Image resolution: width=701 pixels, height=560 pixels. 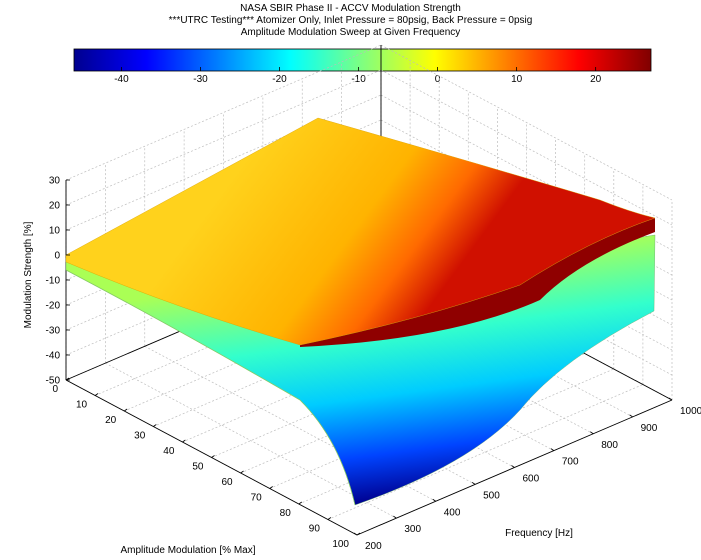 What do you see at coordinates (279, 79) in the screenshot?
I see `colorbar-tick-label: -20` at bounding box center [279, 79].